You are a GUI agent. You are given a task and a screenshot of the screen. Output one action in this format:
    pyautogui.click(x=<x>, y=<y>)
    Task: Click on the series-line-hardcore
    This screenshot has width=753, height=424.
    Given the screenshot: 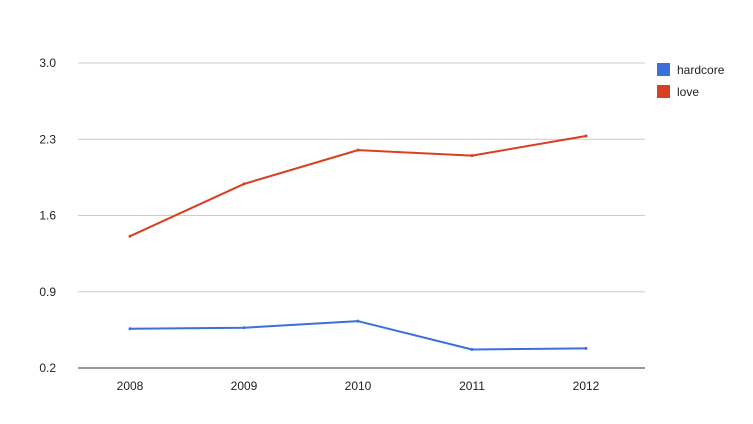 What is the action you would take?
    pyautogui.click(x=358, y=335)
    